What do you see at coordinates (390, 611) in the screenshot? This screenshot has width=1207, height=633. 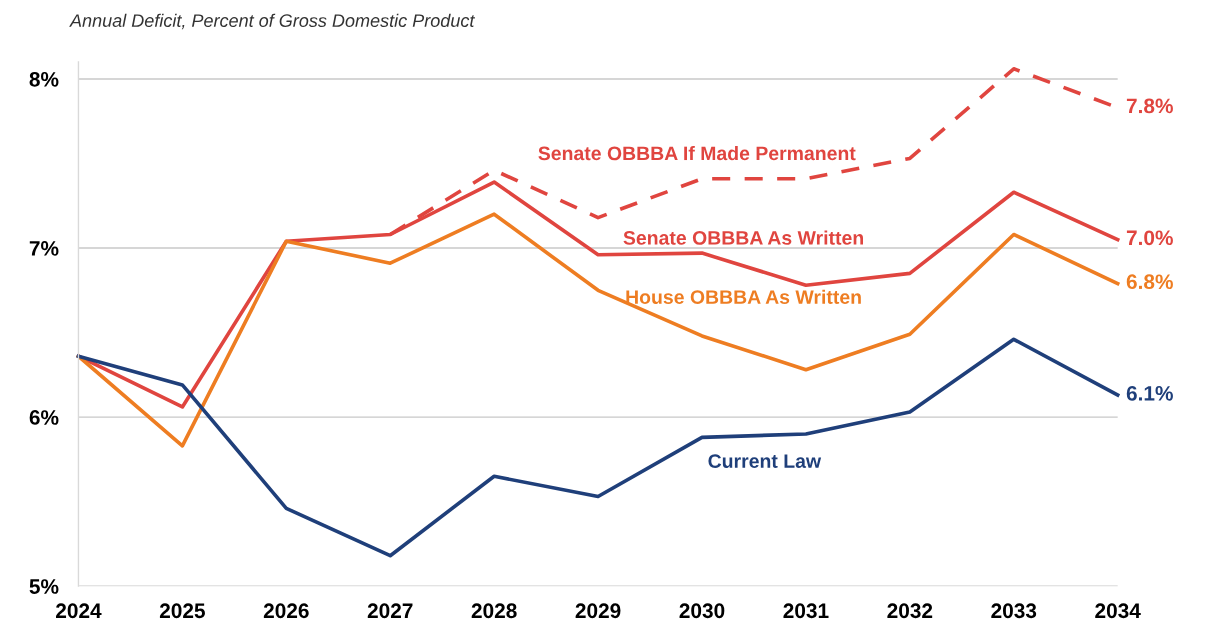 I see `x-tick-label: 2027` at bounding box center [390, 611].